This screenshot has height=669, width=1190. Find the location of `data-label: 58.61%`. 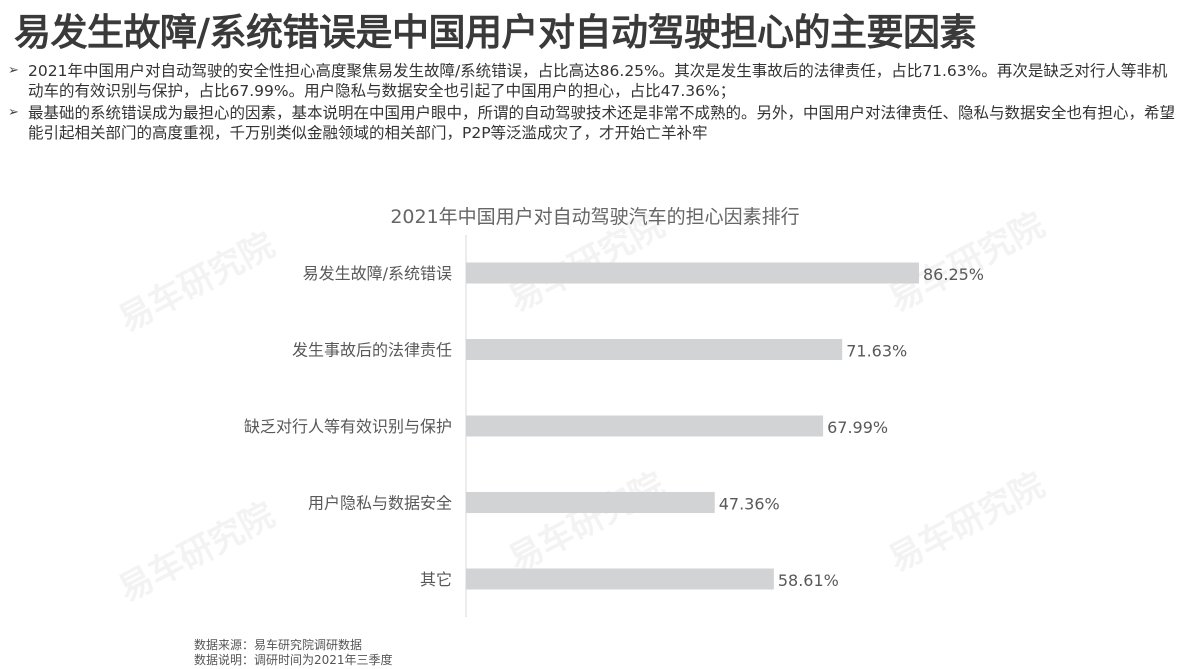

data-label: 58.61% is located at coordinates (808, 580).